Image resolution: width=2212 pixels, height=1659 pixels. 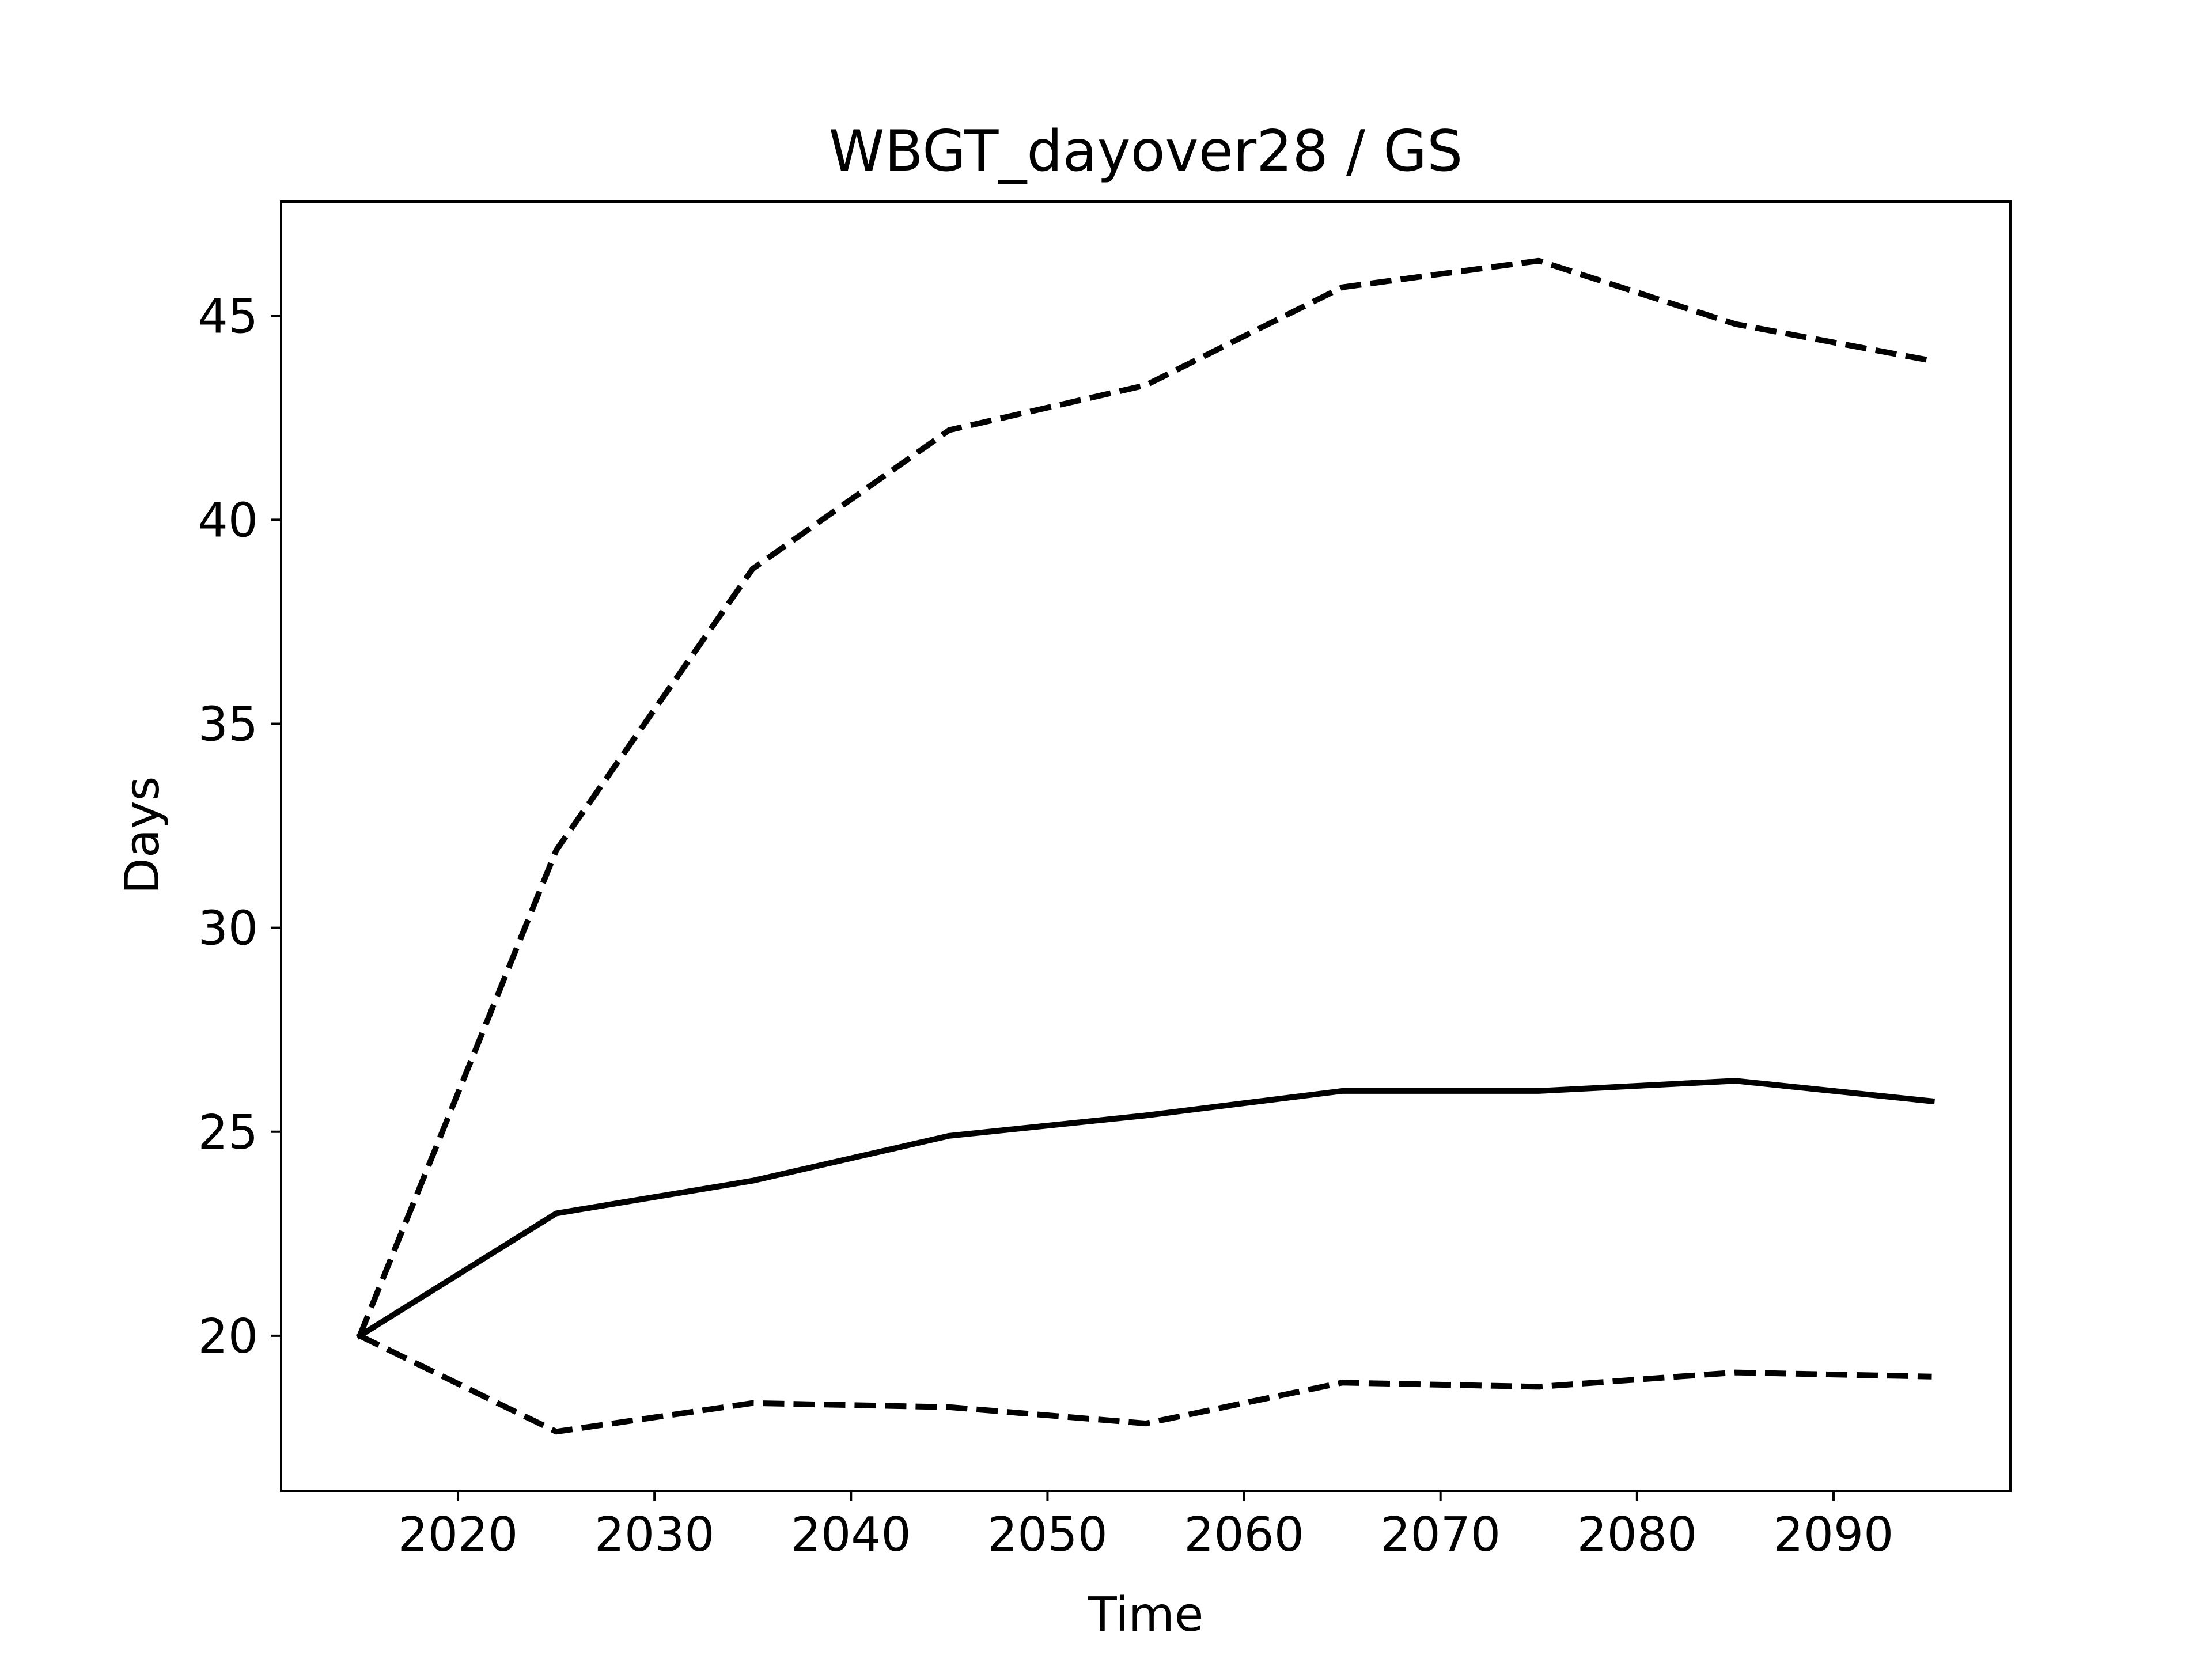 What do you see at coordinates (1244, 1535) in the screenshot?
I see `x-tick-label: 2060` at bounding box center [1244, 1535].